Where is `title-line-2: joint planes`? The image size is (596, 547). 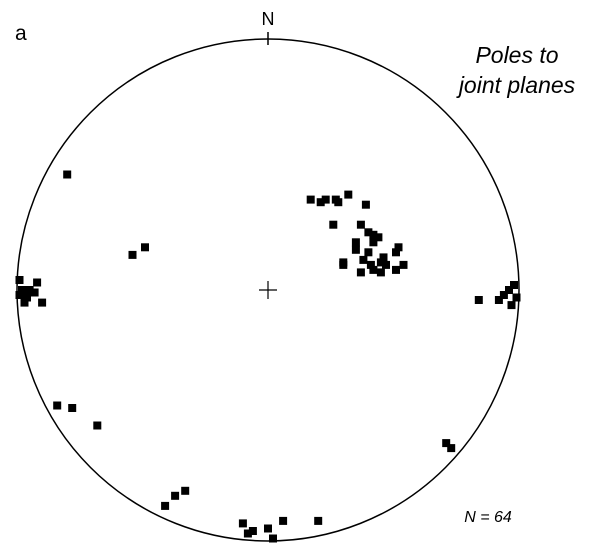 title-line-2: joint planes is located at coordinates (516, 85).